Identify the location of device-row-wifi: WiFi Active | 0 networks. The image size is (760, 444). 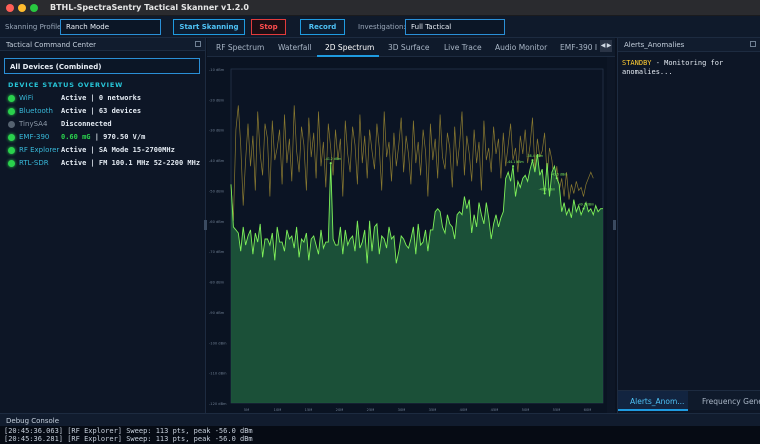
(106, 99).